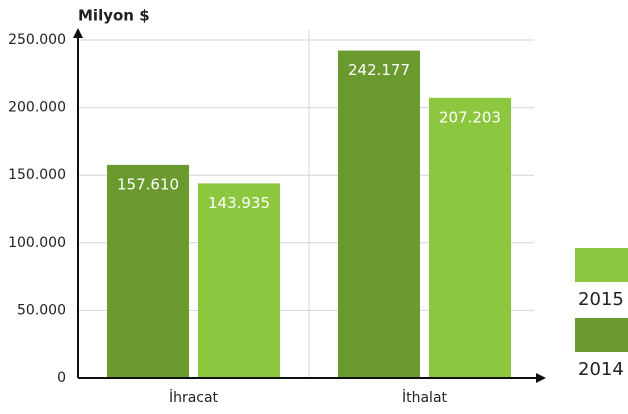 The image size is (628, 414). What do you see at coordinates (194, 397) in the screenshot?
I see `x-tick-label: İhracat` at bounding box center [194, 397].